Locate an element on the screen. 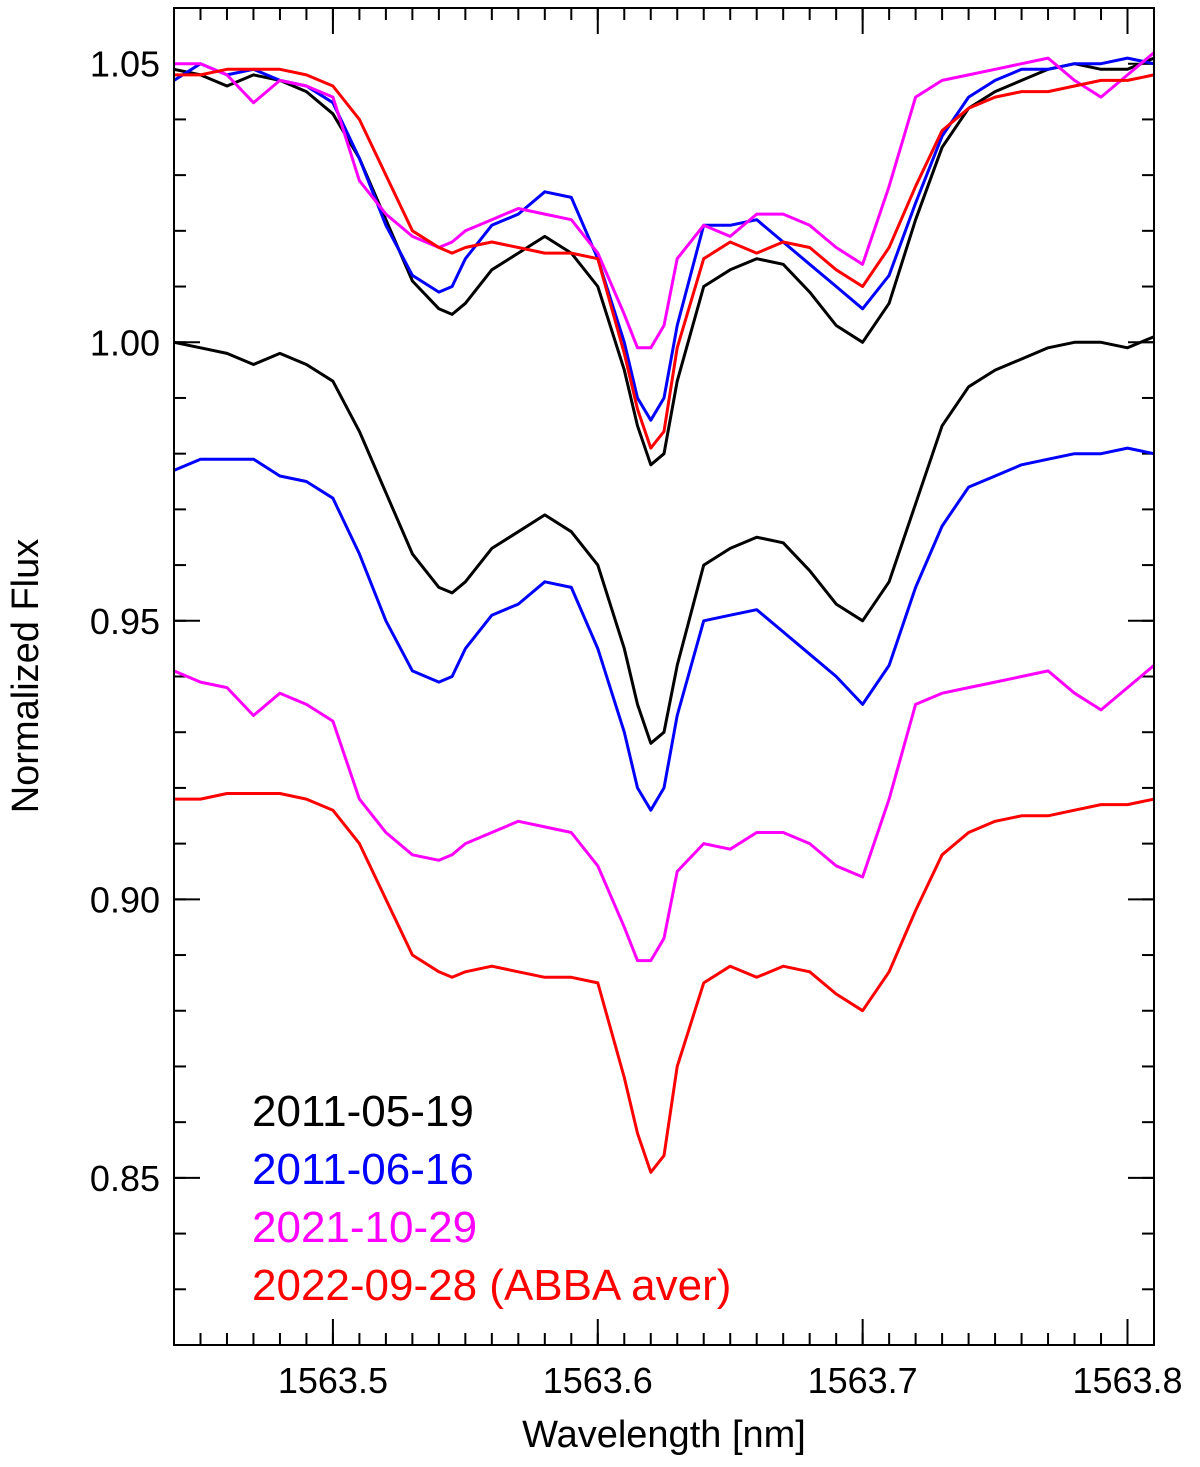 Image resolution: width=1200 pixels, height=1467 pixels. y-tick-label: 0.90 is located at coordinates (125, 899).